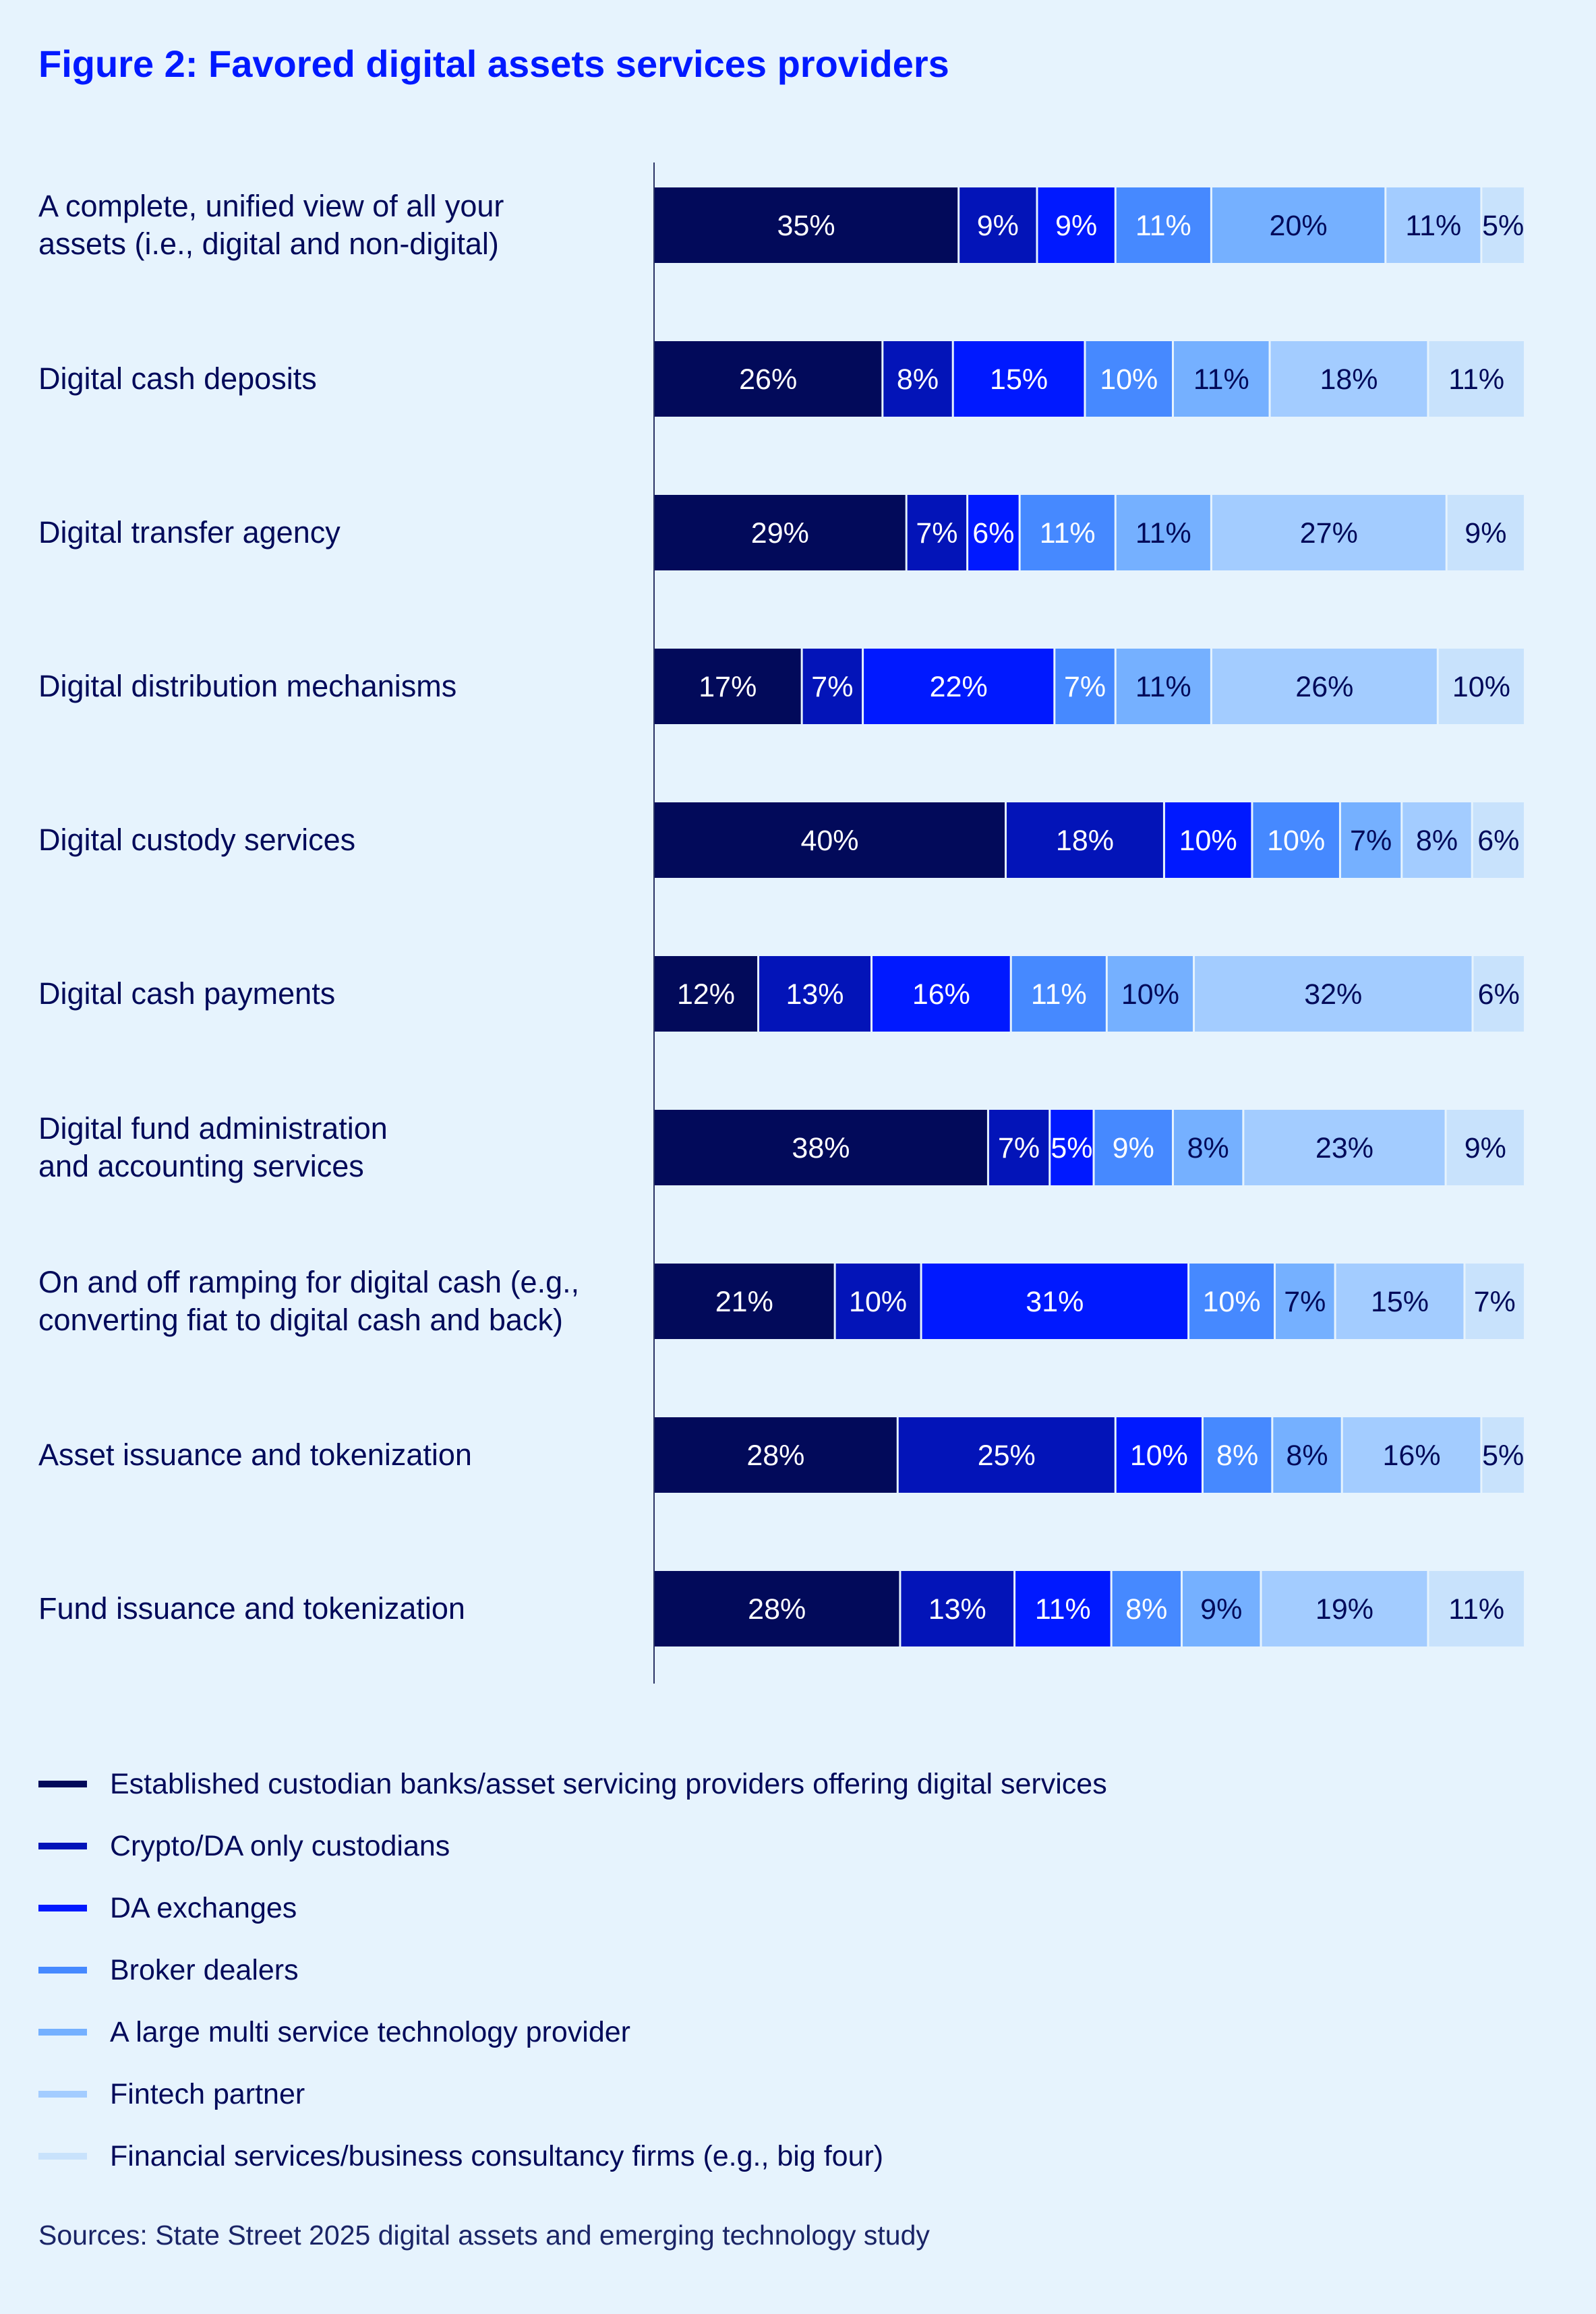  I want to click on data-label: 29%, so click(780, 533).